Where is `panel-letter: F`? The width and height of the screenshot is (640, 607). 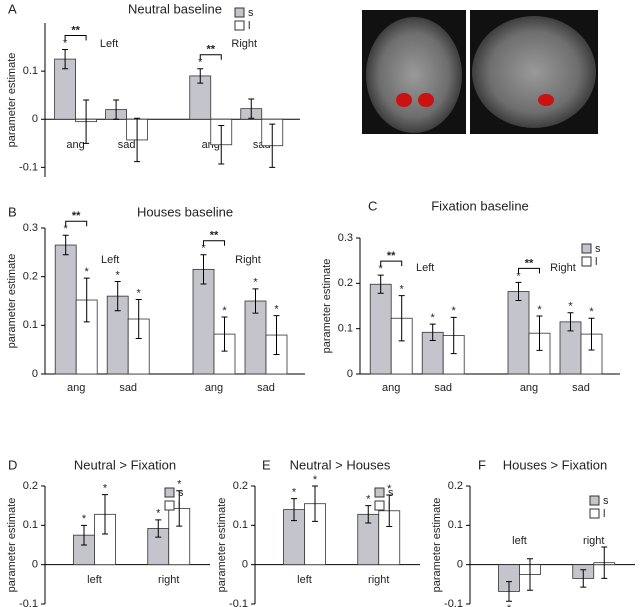 panel-letter: F is located at coordinates (482, 464).